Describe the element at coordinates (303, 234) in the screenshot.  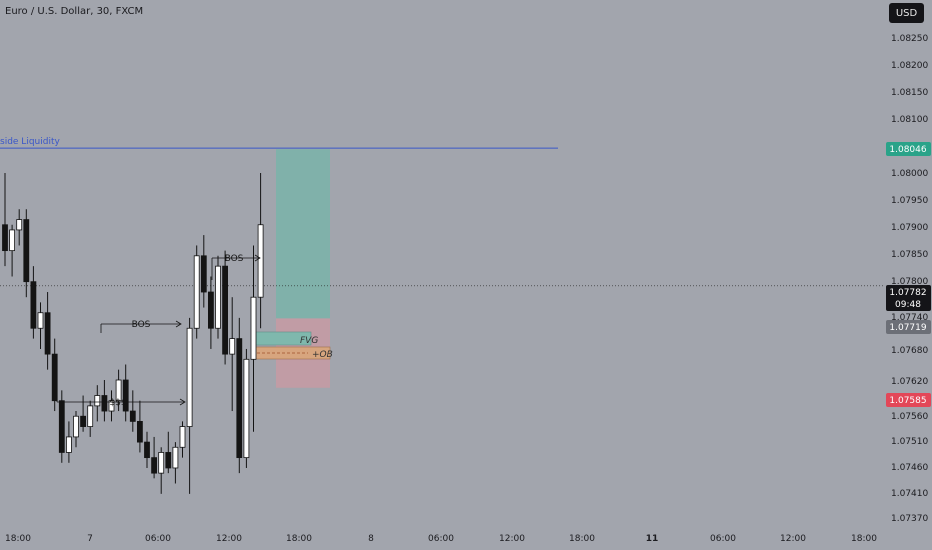
I see `target-zone` at that location.